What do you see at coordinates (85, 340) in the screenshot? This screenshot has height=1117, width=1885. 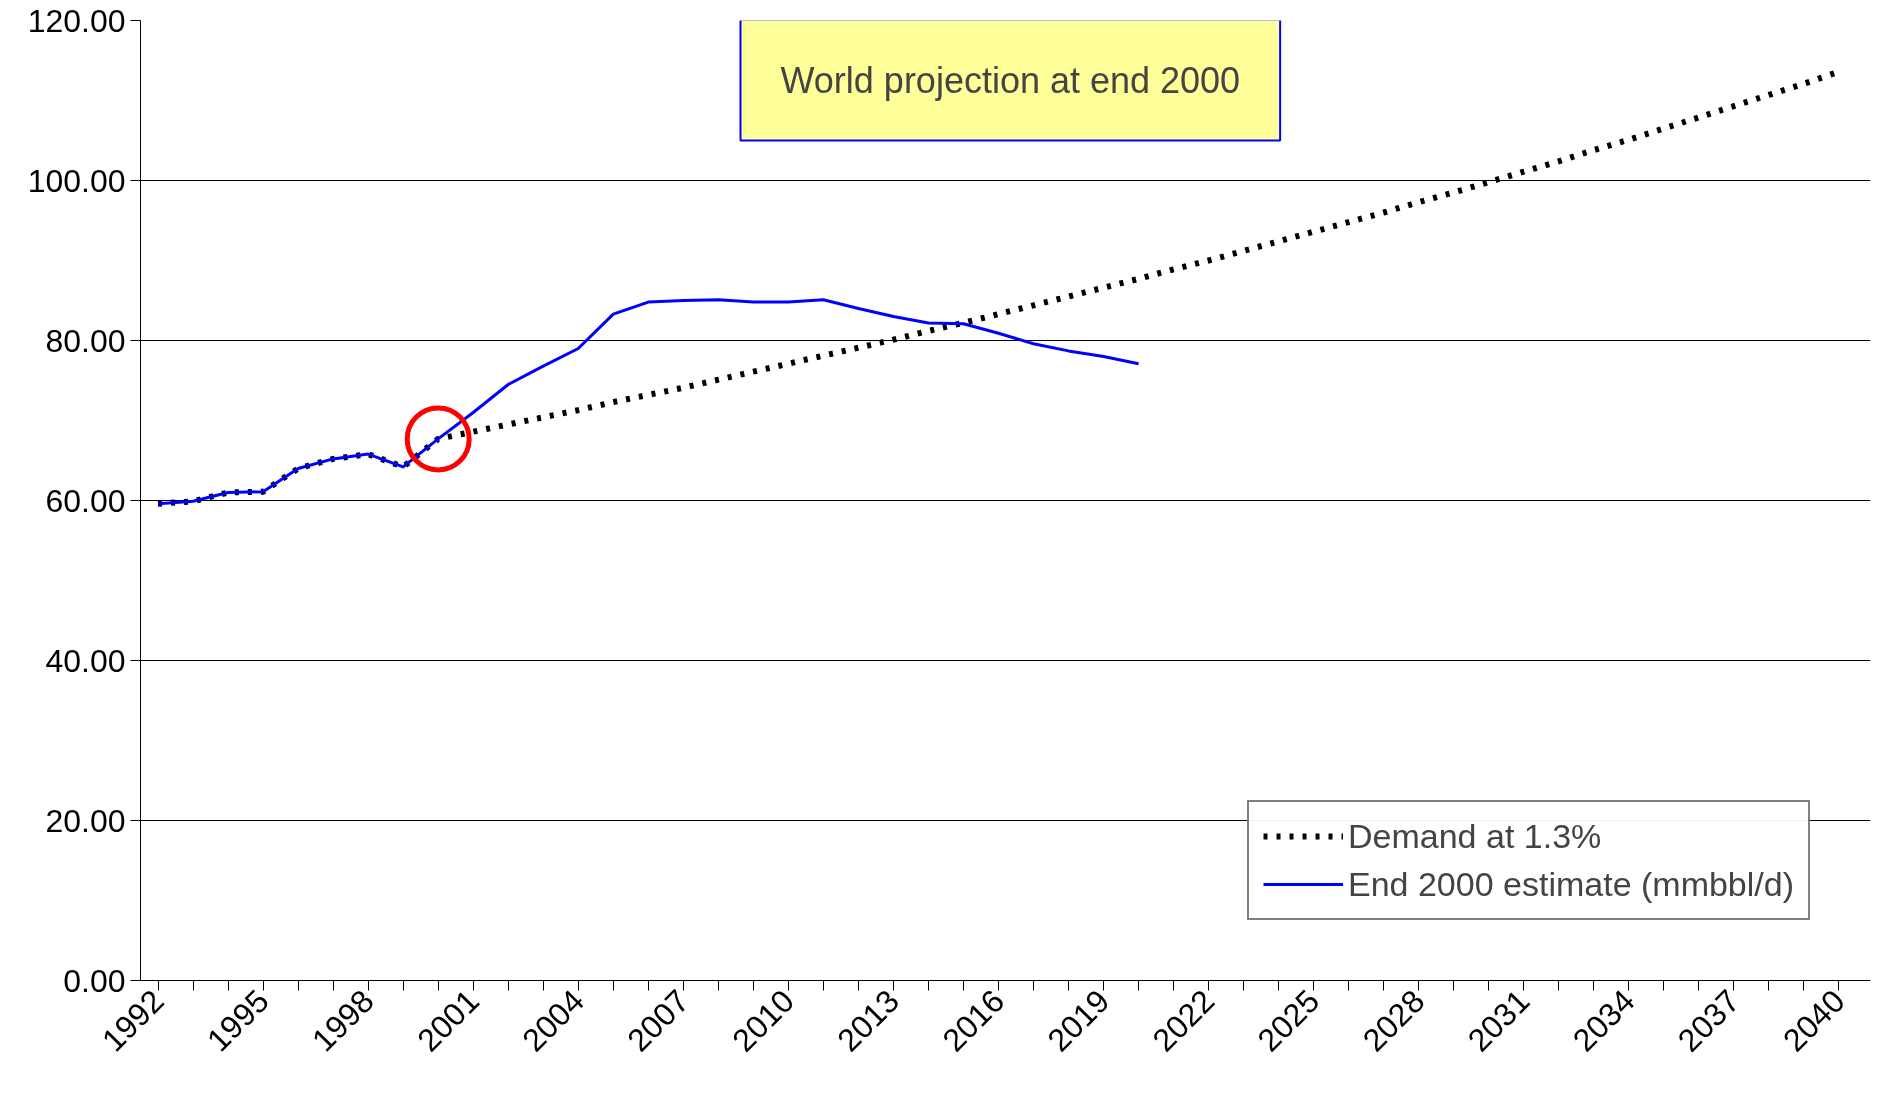 I see `y-tick-label: 80.00` at bounding box center [85, 340].